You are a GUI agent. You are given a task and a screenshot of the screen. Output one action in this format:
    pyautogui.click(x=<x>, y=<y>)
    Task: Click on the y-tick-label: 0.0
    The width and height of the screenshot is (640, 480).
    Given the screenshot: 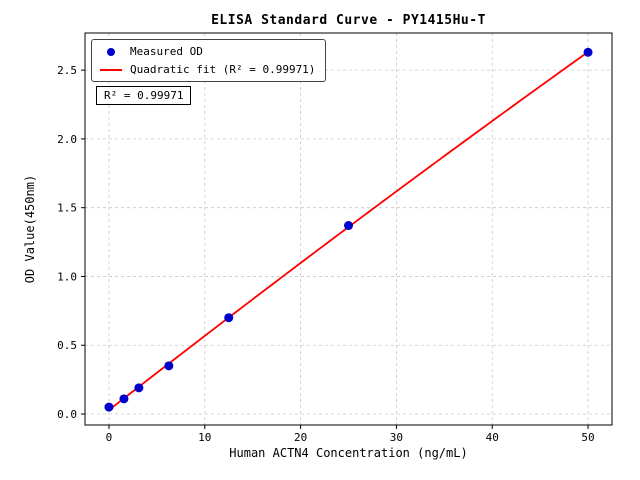 What is the action you would take?
    pyautogui.click(x=67, y=414)
    